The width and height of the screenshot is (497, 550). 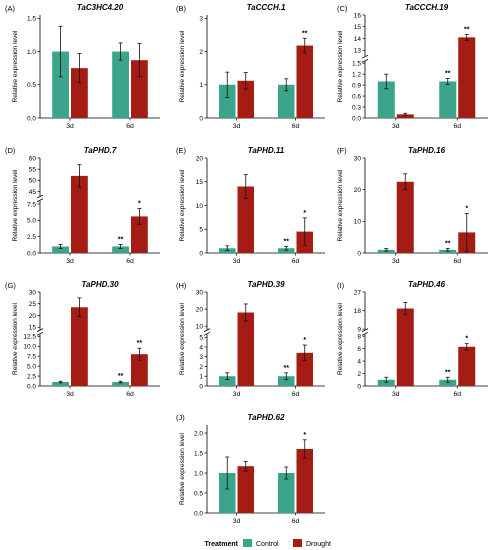 What do you see at coordinates (200, 206) in the screenshot?
I see `y-tick-label: 10` at bounding box center [200, 206].